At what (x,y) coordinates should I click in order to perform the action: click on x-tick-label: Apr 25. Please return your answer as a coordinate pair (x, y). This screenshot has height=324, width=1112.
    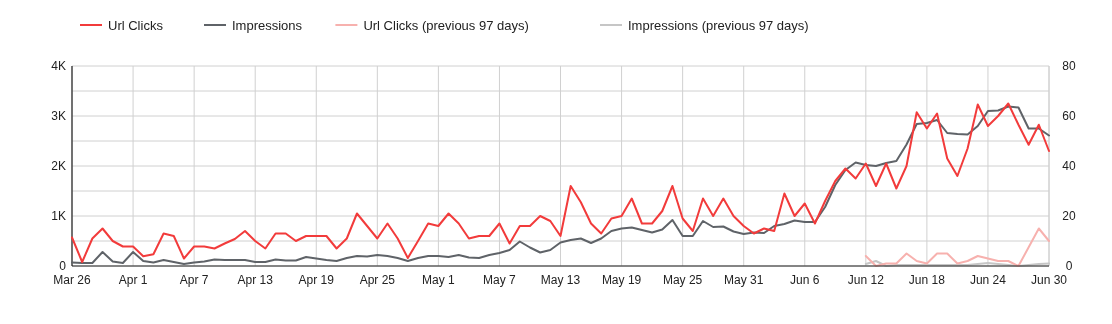
    Looking at the image, I should click on (377, 280).